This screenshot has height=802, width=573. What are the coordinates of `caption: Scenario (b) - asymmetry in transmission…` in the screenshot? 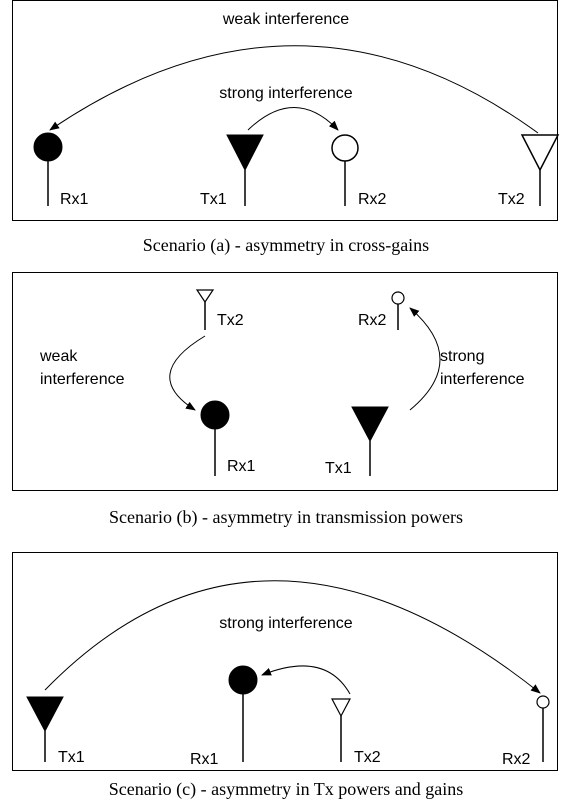 It's located at (286, 517).